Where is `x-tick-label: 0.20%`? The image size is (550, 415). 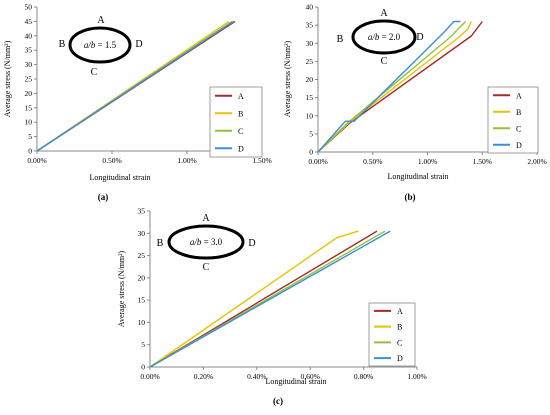
x-tick-label: 0.20% is located at coordinates (203, 376).